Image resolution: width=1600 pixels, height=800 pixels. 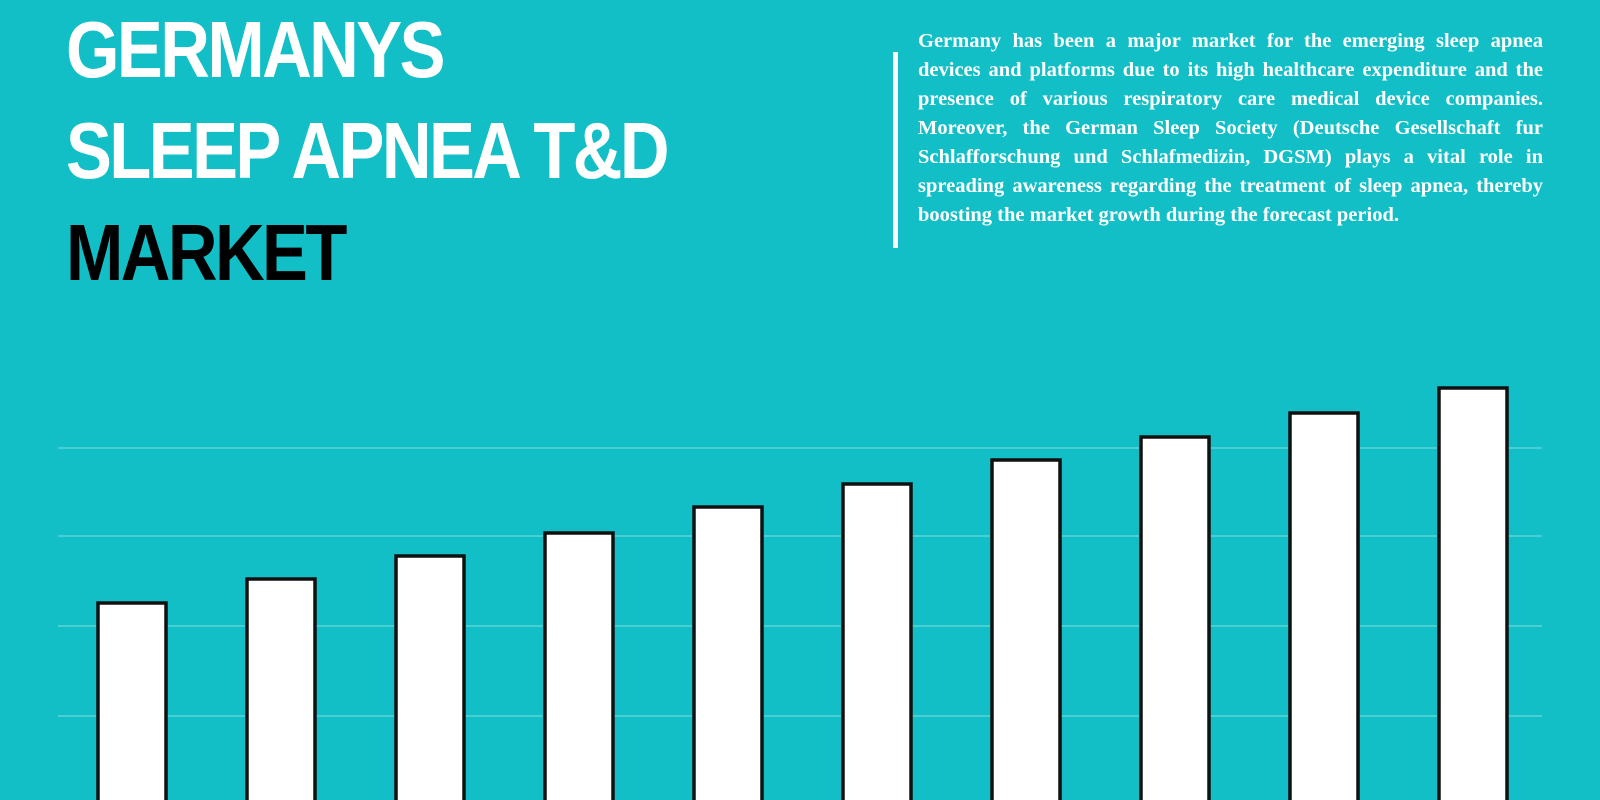 I want to click on description-divider, so click(x=895, y=150).